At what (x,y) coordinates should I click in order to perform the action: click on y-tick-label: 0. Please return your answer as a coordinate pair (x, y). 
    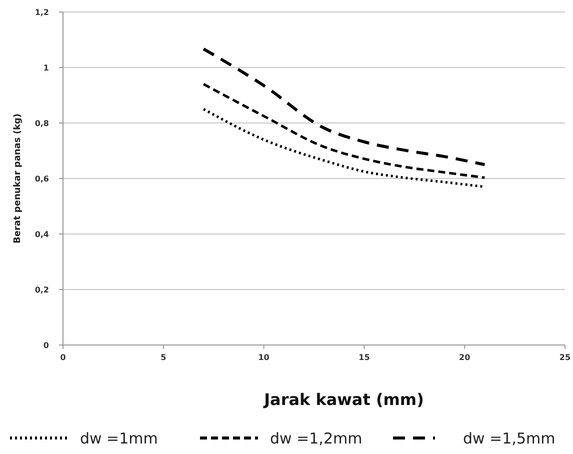
    Looking at the image, I should click on (46, 345).